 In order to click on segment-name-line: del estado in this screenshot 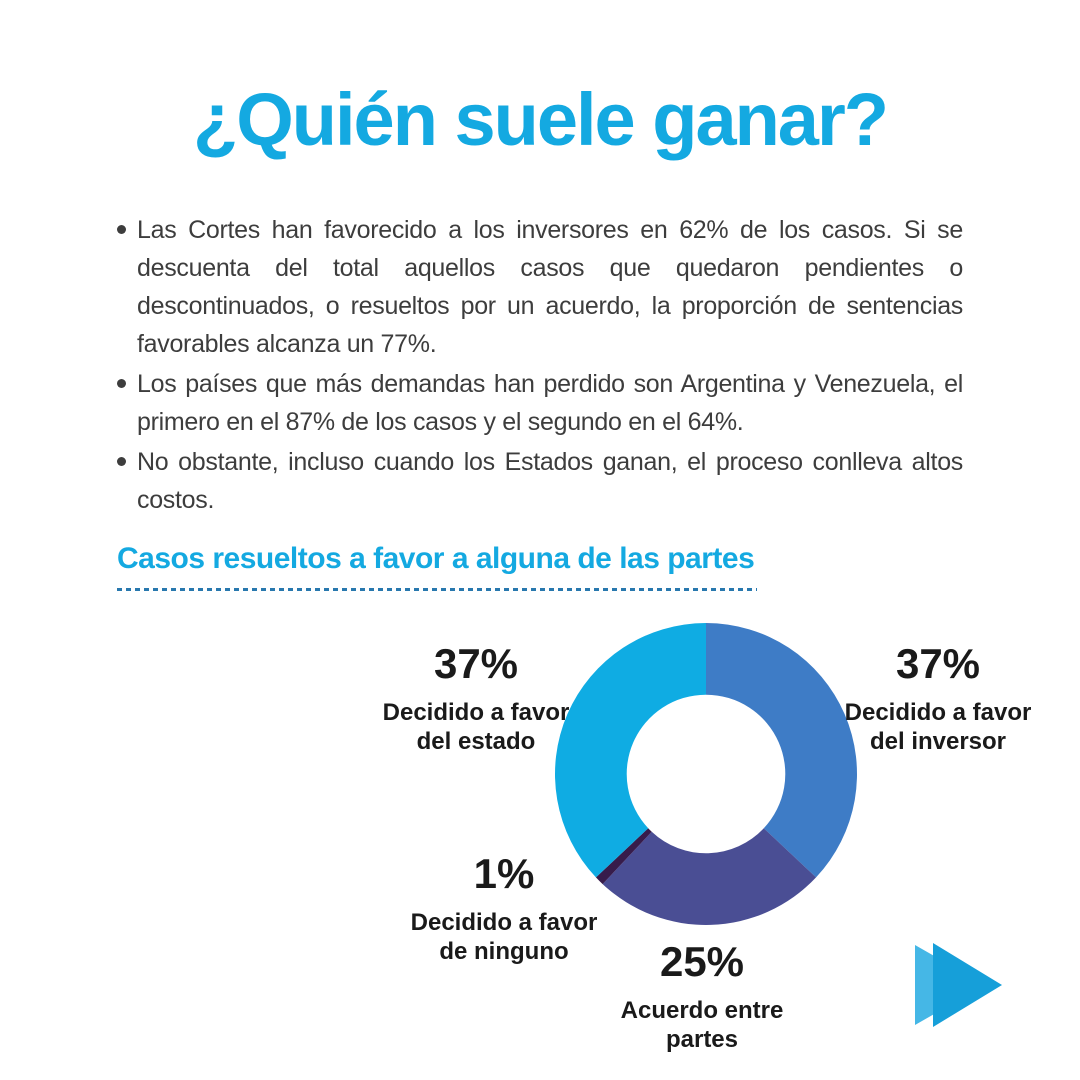, I will do `click(476, 741)`.